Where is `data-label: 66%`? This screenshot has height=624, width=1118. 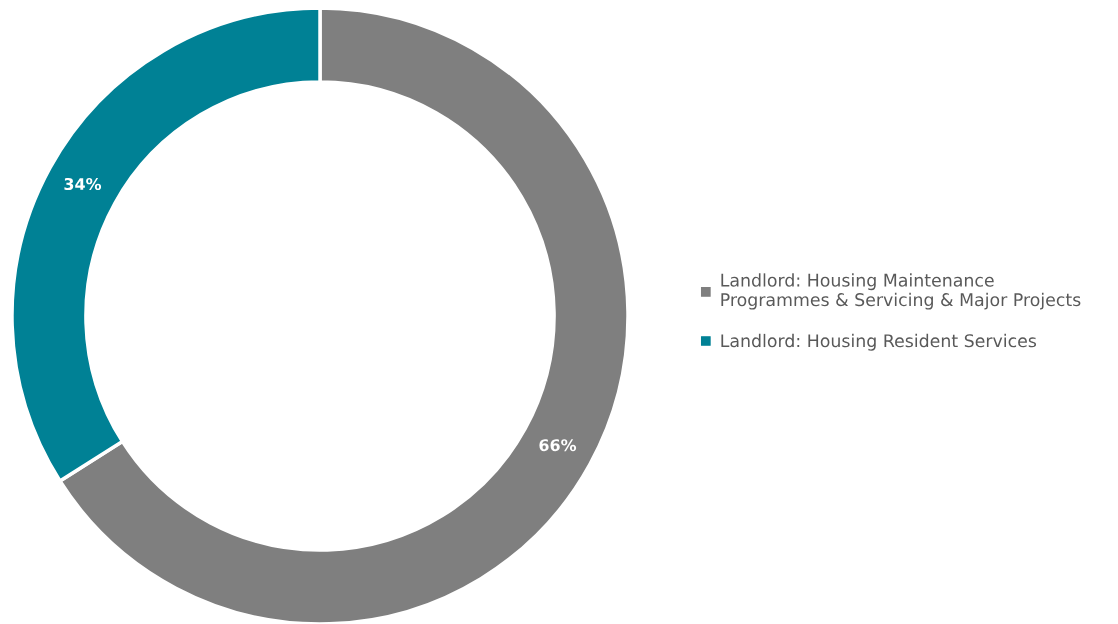 data-label: 66% is located at coordinates (558, 445).